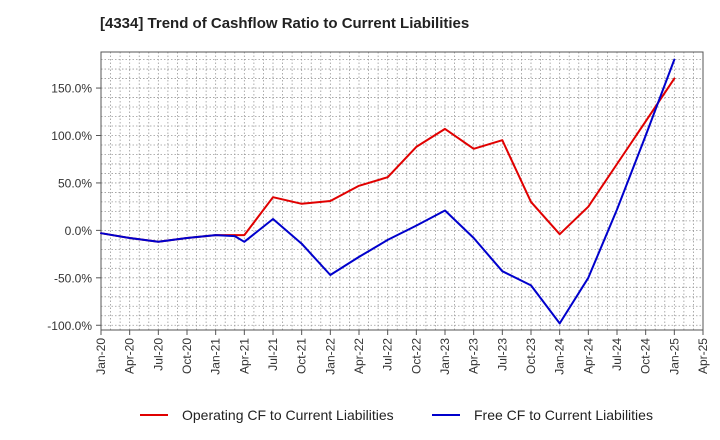  What do you see at coordinates (73, 278) in the screenshot?
I see `y-tick-label: -50.0%` at bounding box center [73, 278].